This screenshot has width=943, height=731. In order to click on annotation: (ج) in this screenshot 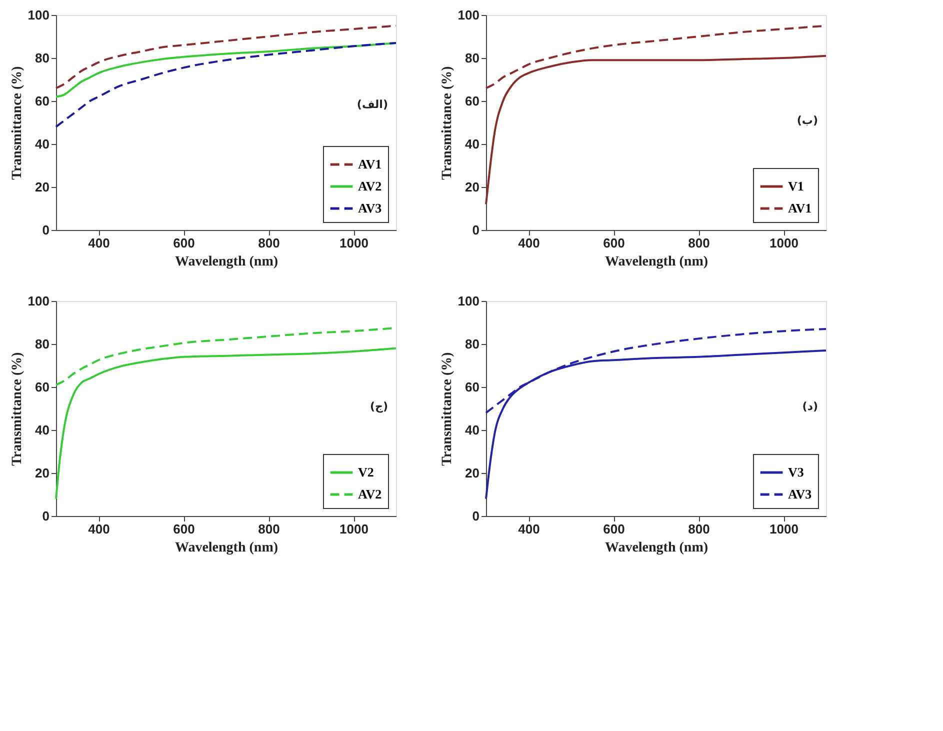, I will do `click(379, 406)`.